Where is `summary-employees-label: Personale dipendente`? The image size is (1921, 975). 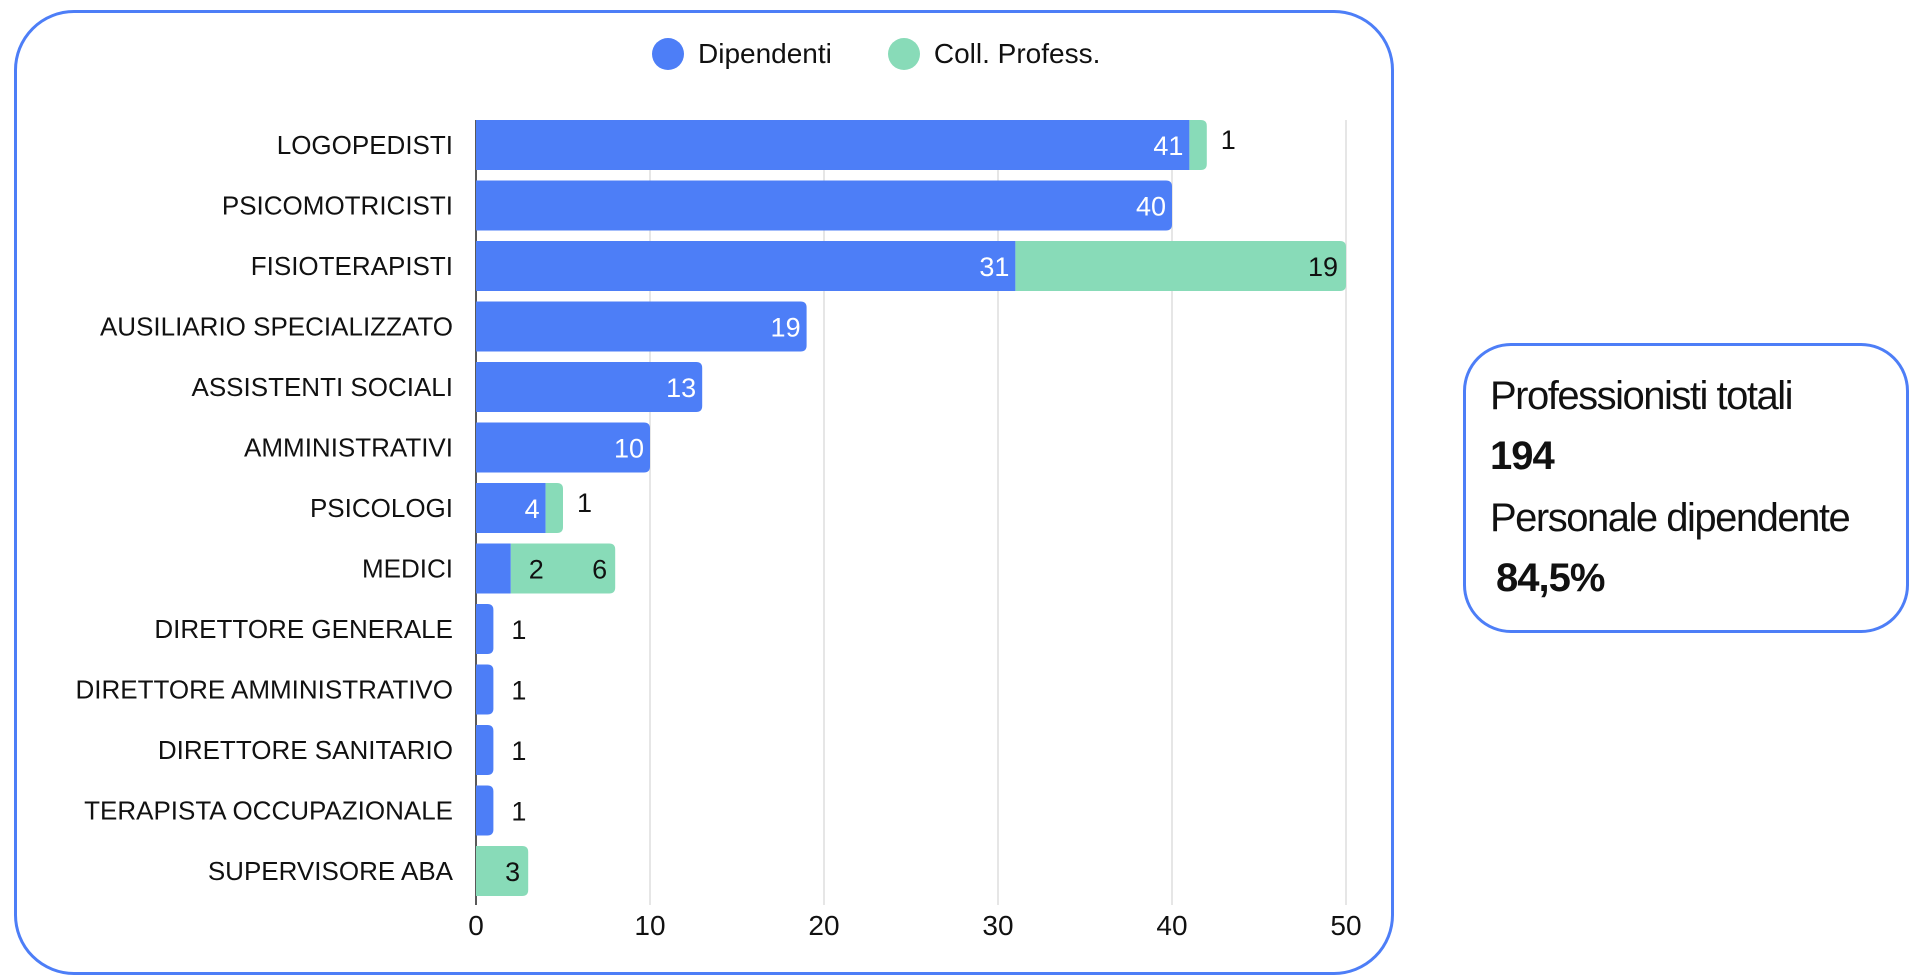
summary-employees-label: Personale dipendente is located at coordinates (1670, 518).